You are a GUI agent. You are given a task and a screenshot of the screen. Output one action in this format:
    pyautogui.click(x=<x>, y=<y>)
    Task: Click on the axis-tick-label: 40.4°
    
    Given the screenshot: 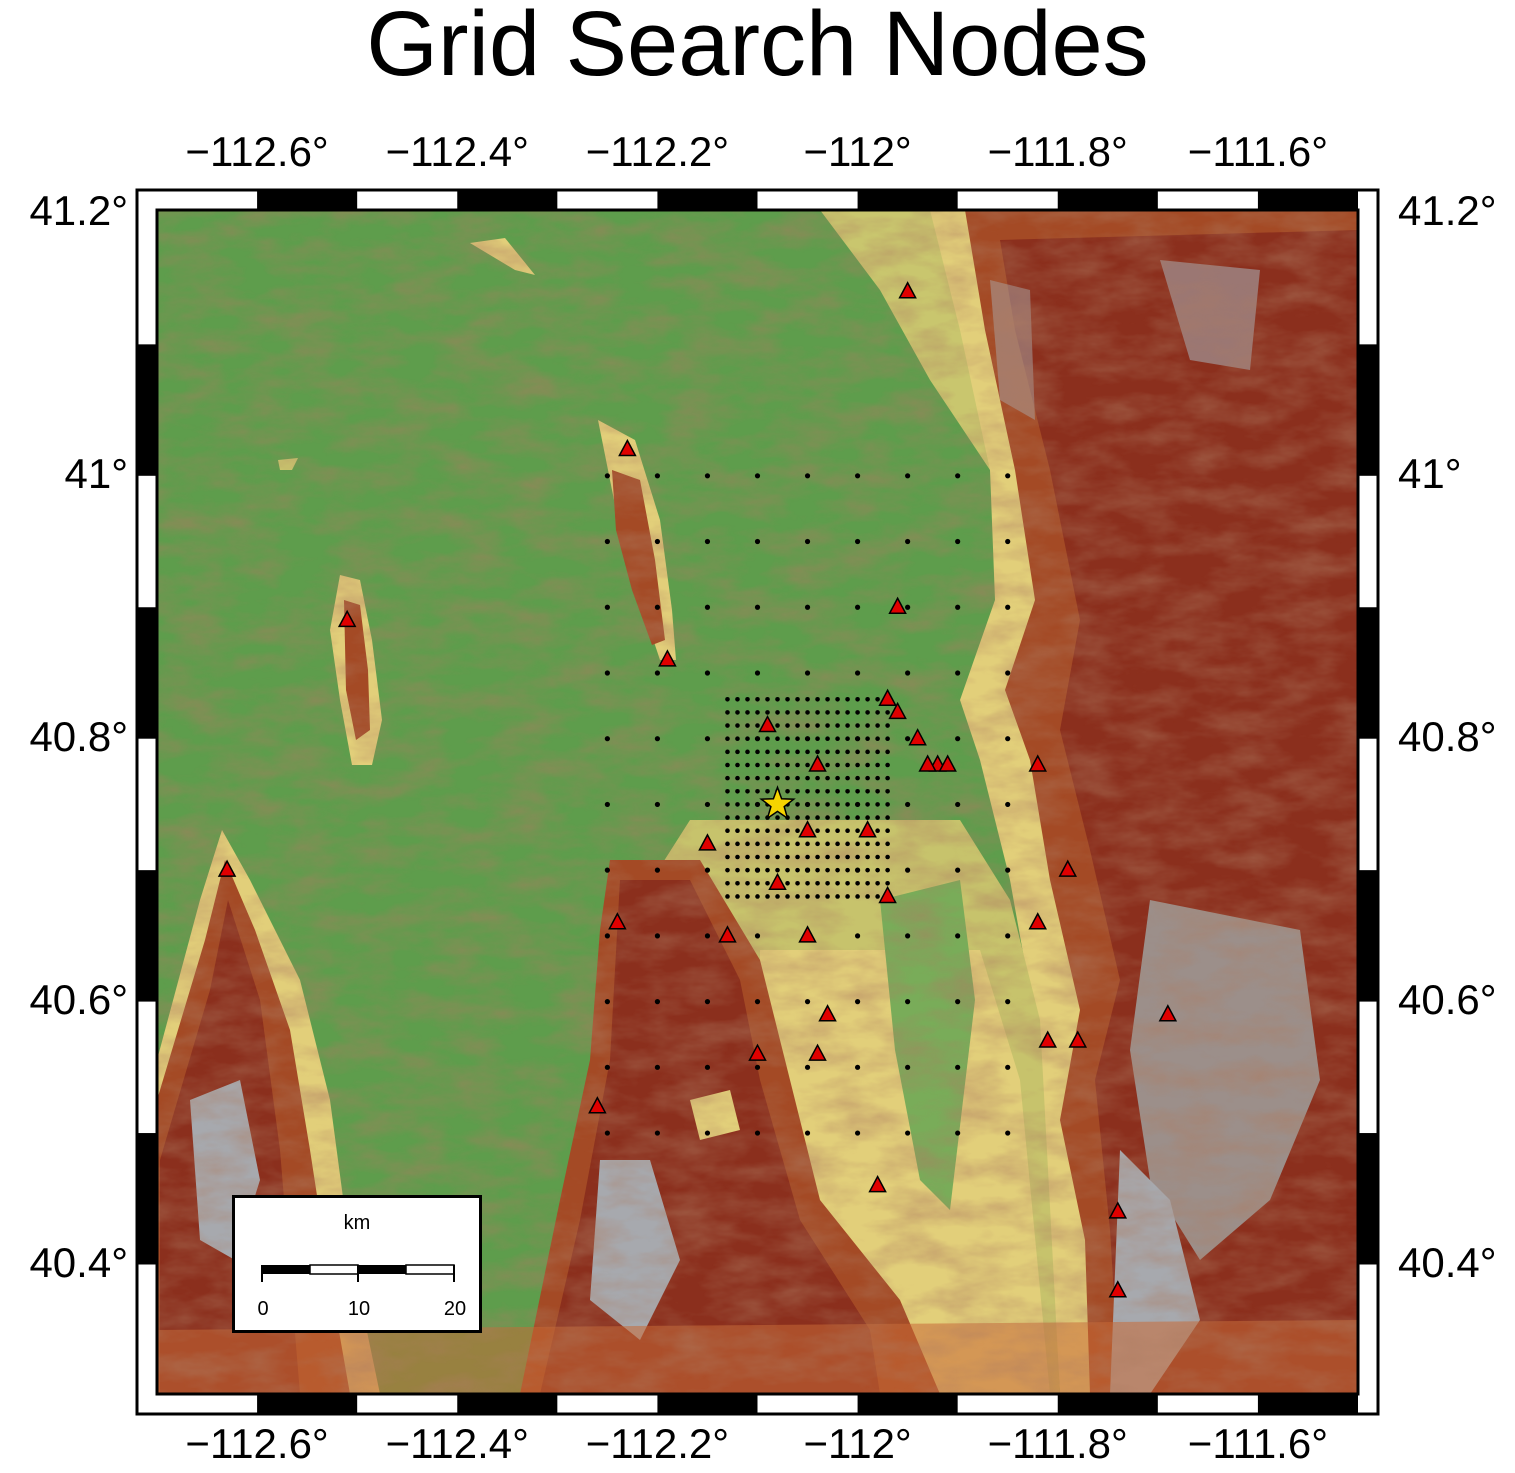 What is the action you would take?
    pyautogui.click(x=1447, y=1262)
    